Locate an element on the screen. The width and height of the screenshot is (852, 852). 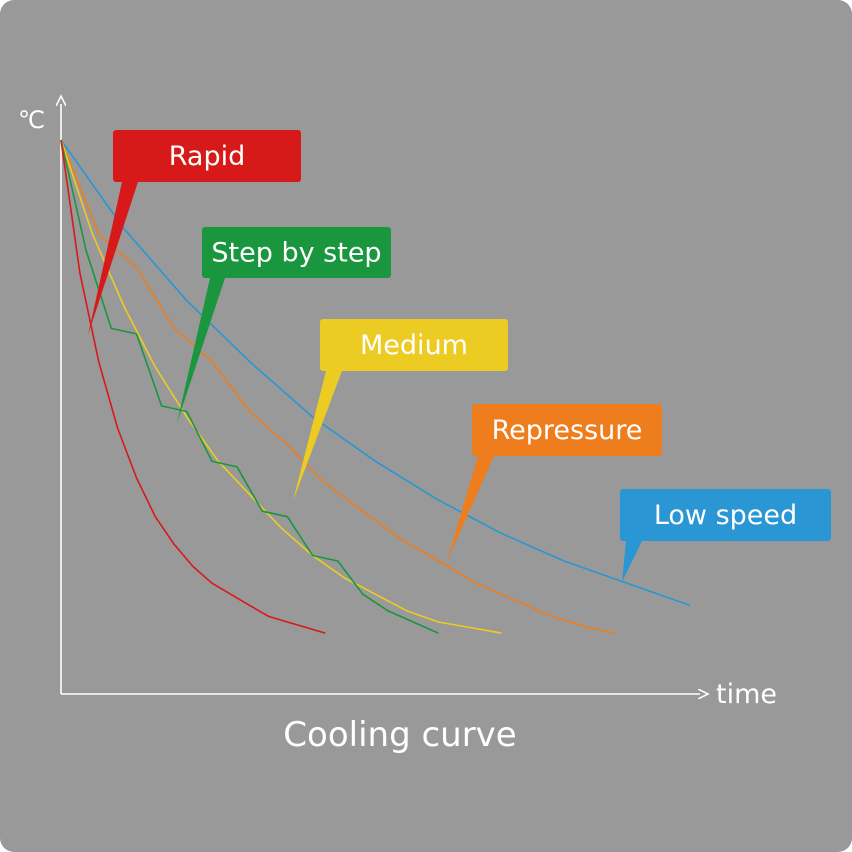
callout-label: Medium is located at coordinates (414, 345).